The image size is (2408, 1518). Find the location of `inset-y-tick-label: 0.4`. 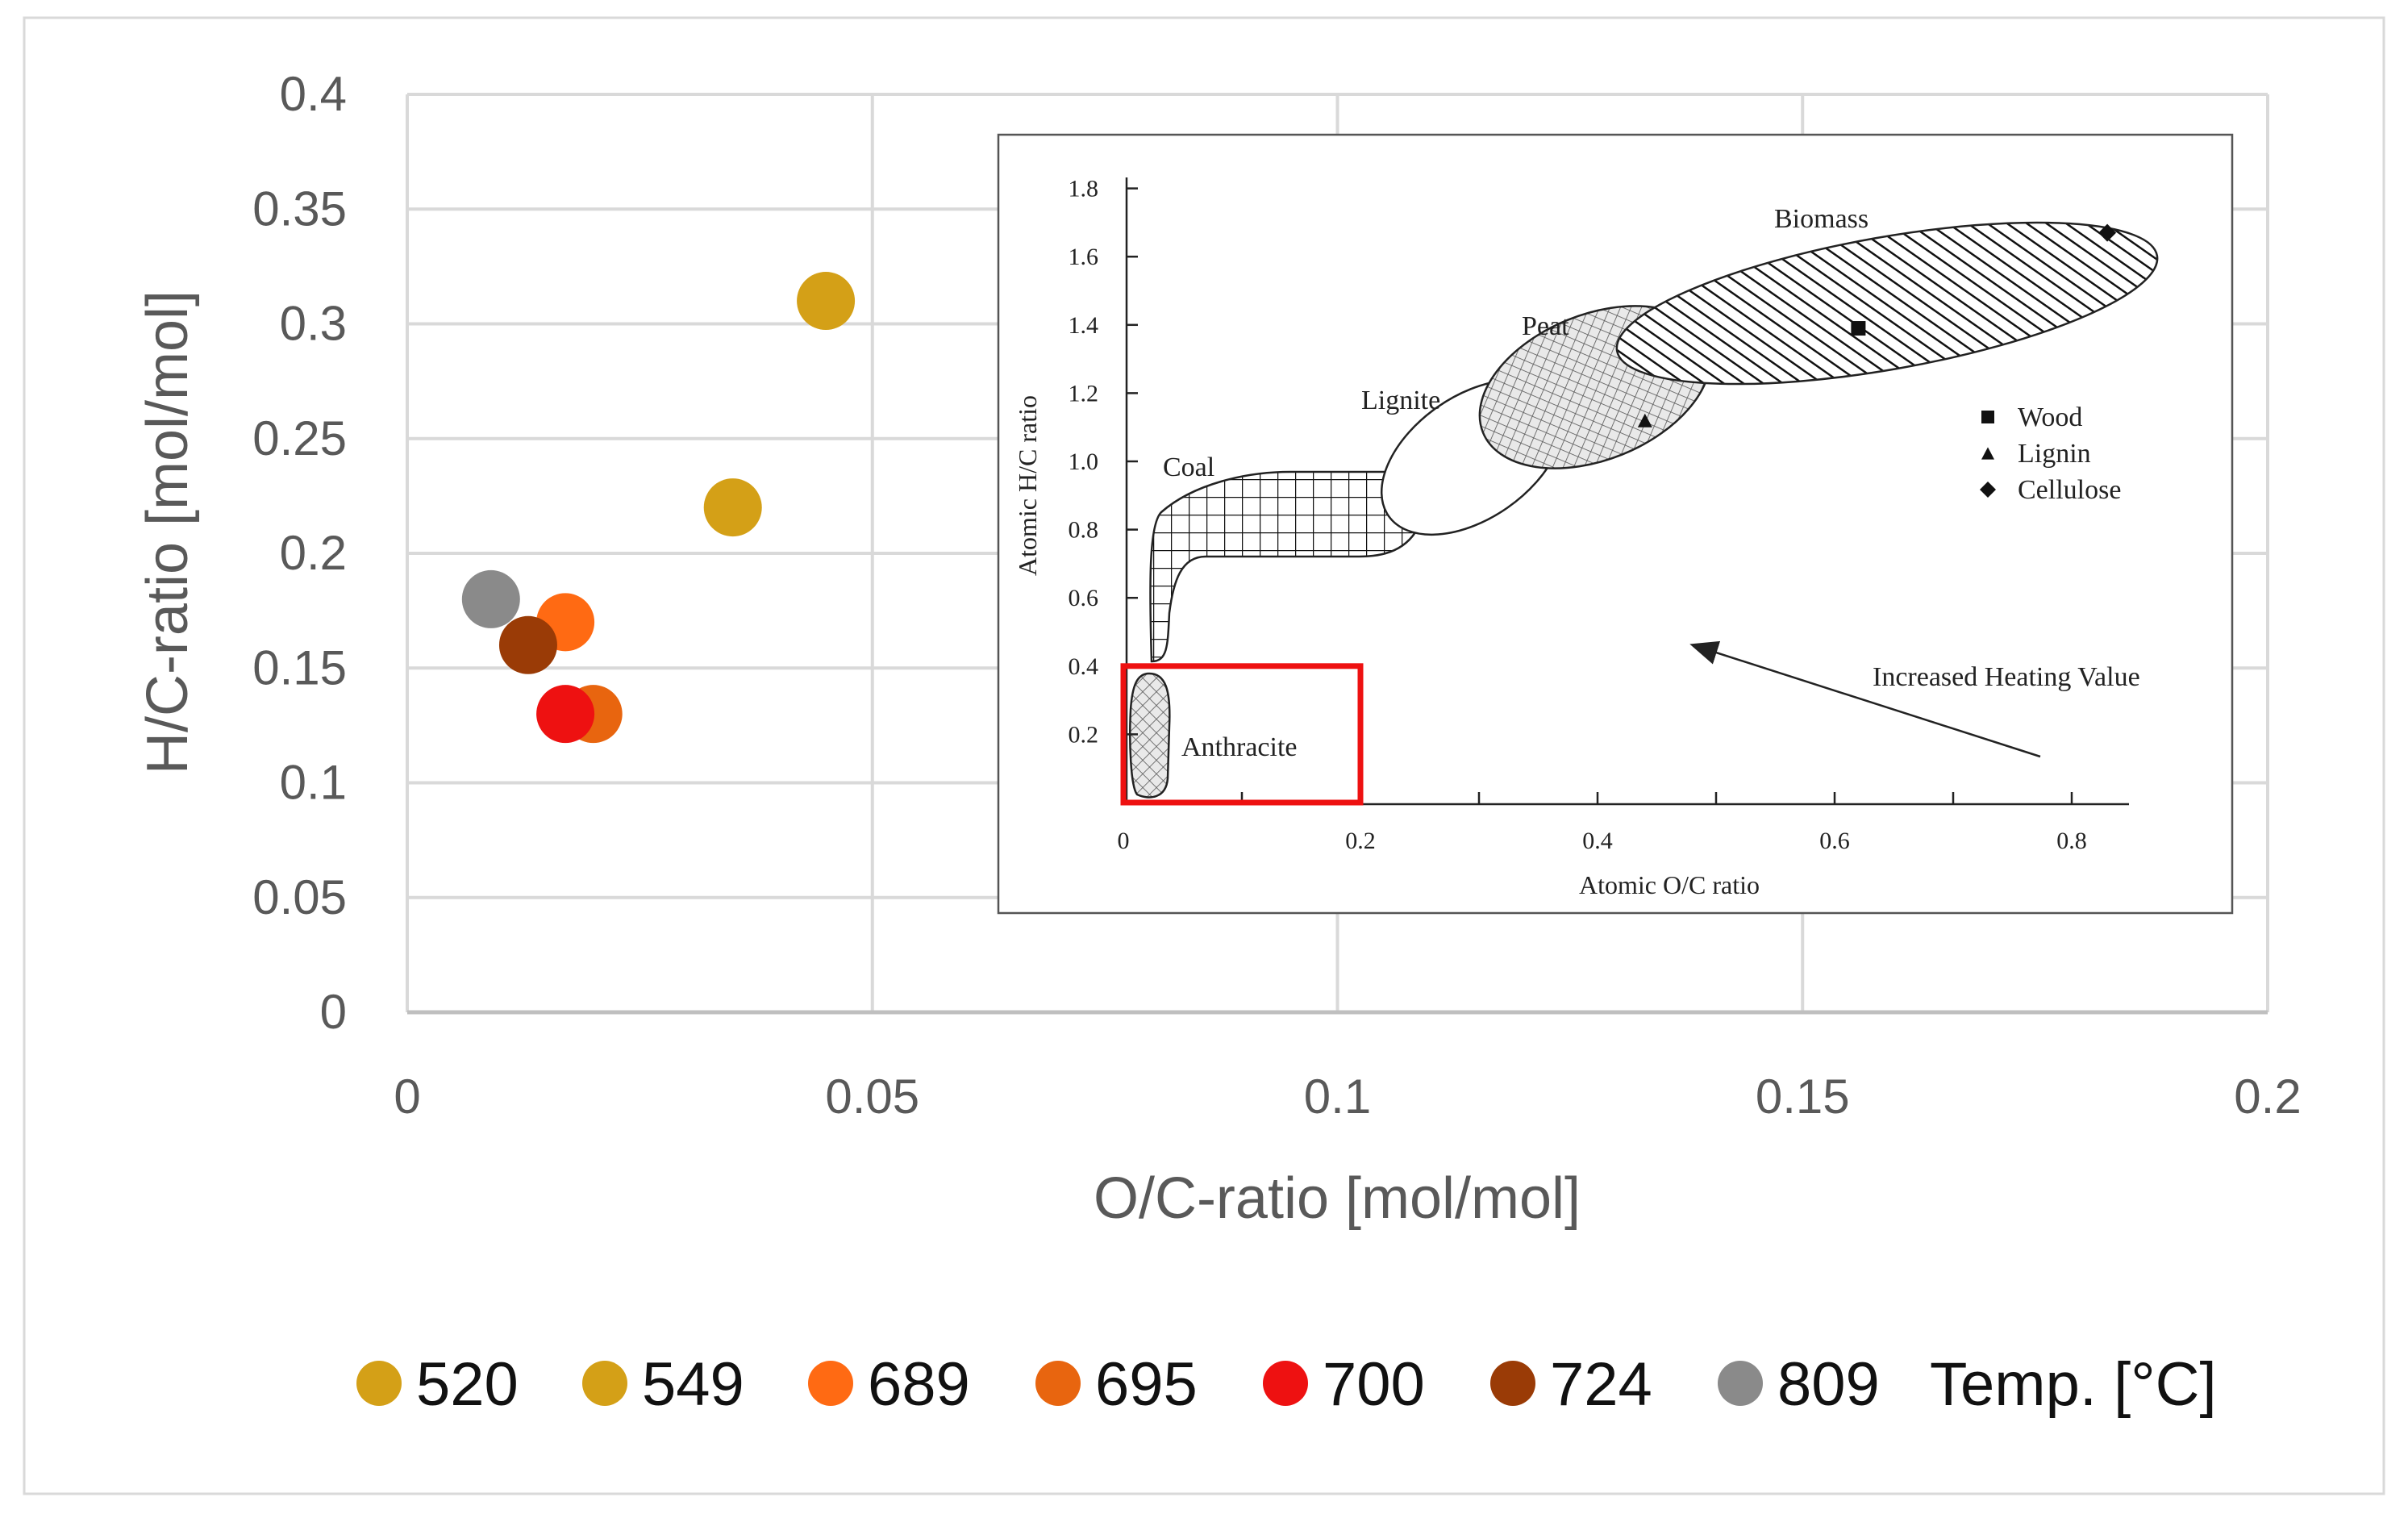

inset-y-tick-label: 0.4 is located at coordinates (1084, 666).